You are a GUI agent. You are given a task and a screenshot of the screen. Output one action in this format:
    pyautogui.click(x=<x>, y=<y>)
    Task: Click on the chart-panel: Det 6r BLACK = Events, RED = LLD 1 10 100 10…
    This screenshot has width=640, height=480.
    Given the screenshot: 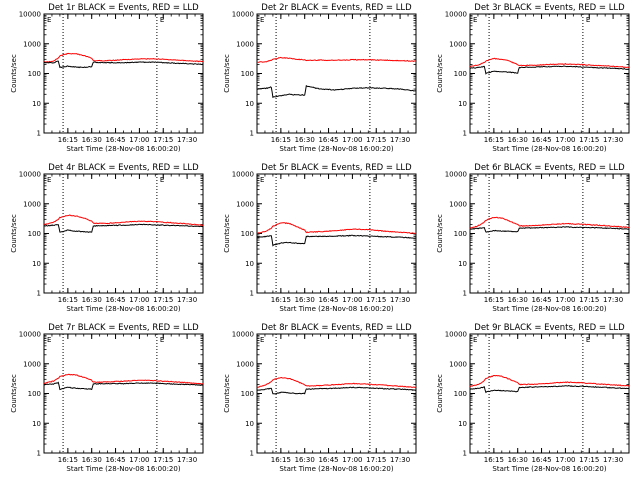 What is the action you would take?
    pyautogui.click(x=533, y=238)
    